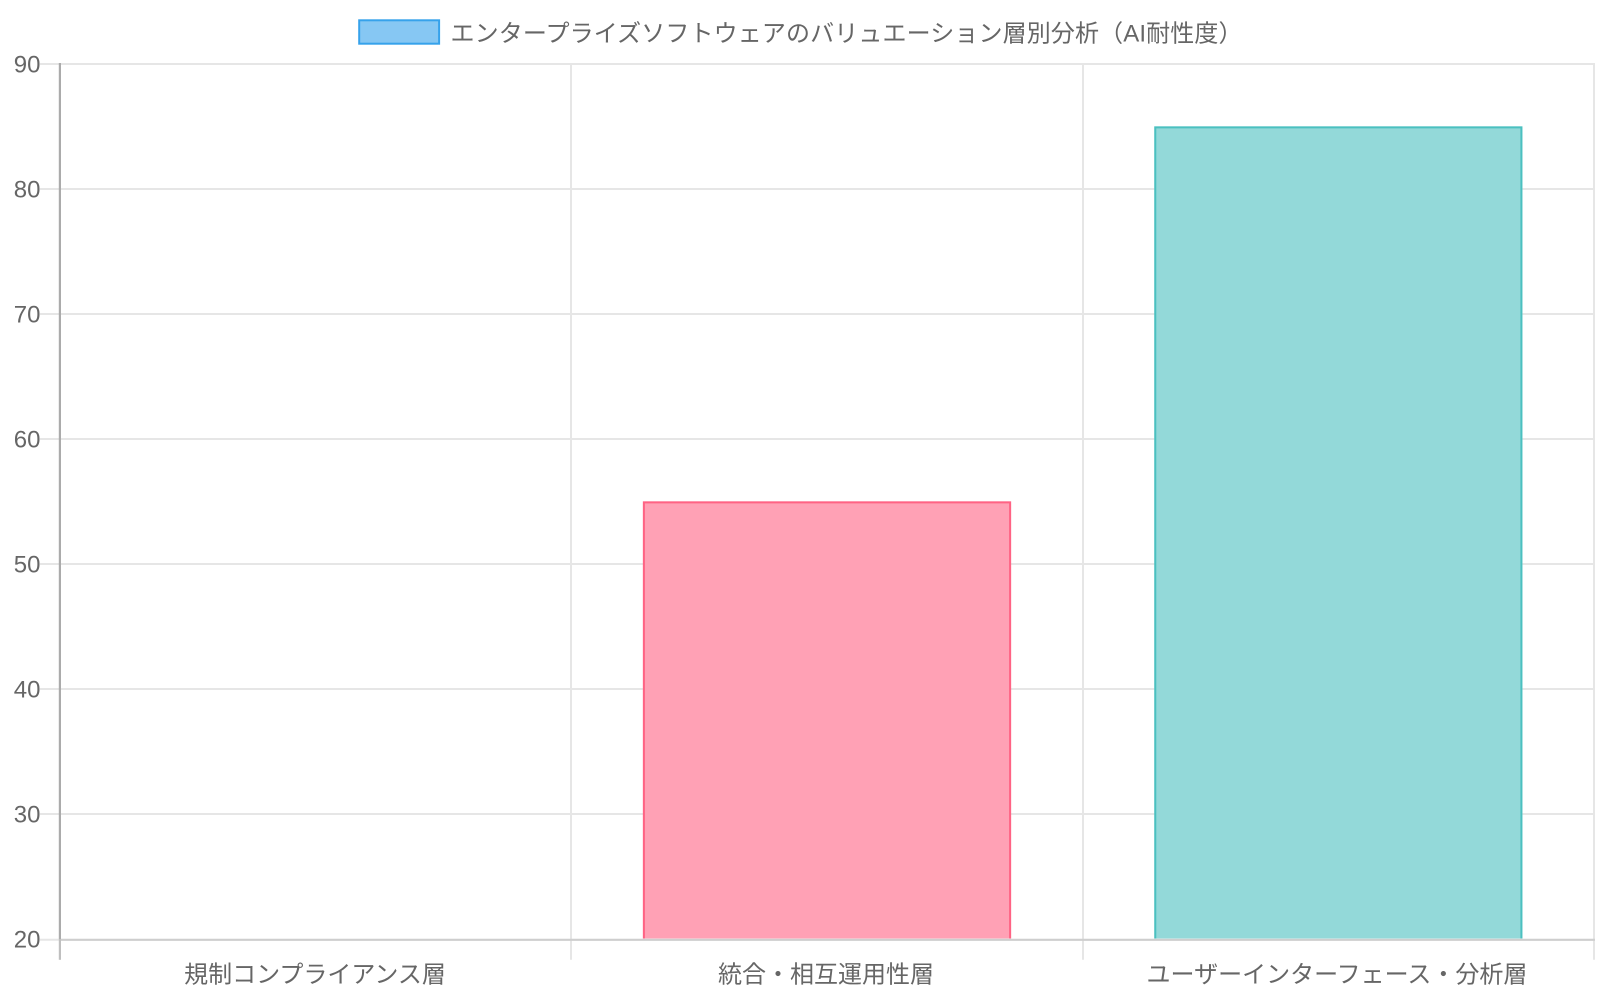 The width and height of the screenshot is (1600, 1000). Describe the element at coordinates (847, 34) in the screenshot. I see `svg-text:エンタープライズソフトウェアのバリュエーション層別分析（AI: エンタープライズソフトウェアのバリュエーション層別分析（AI耐性度）` at that location.